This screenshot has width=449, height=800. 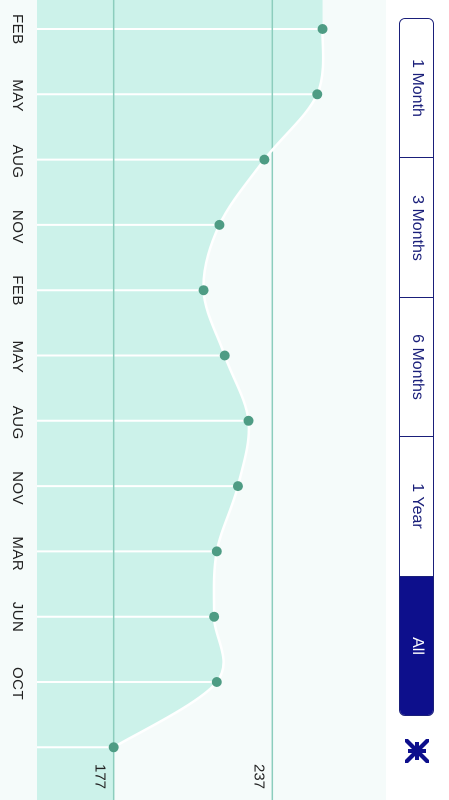 What do you see at coordinates (17, 617) in the screenshot?
I see `x-tick-label: JUN` at bounding box center [17, 617].